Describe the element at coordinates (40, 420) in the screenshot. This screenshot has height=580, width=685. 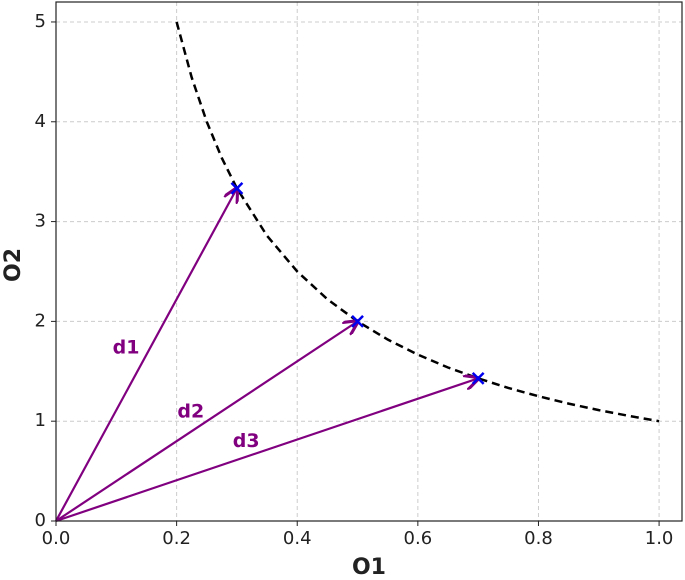
I see `y-tick-label: 1` at that location.